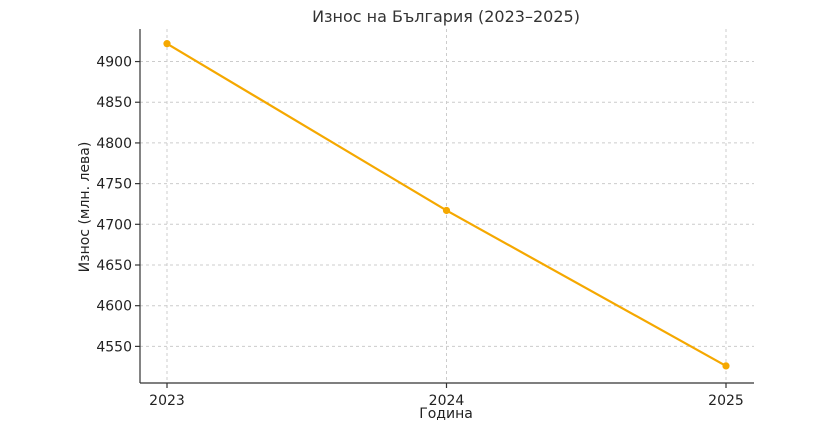 Image resolution: width=840 pixels, height=432 pixels. What do you see at coordinates (114, 63) in the screenshot?
I see `y-tick-label: 4900` at bounding box center [114, 63].